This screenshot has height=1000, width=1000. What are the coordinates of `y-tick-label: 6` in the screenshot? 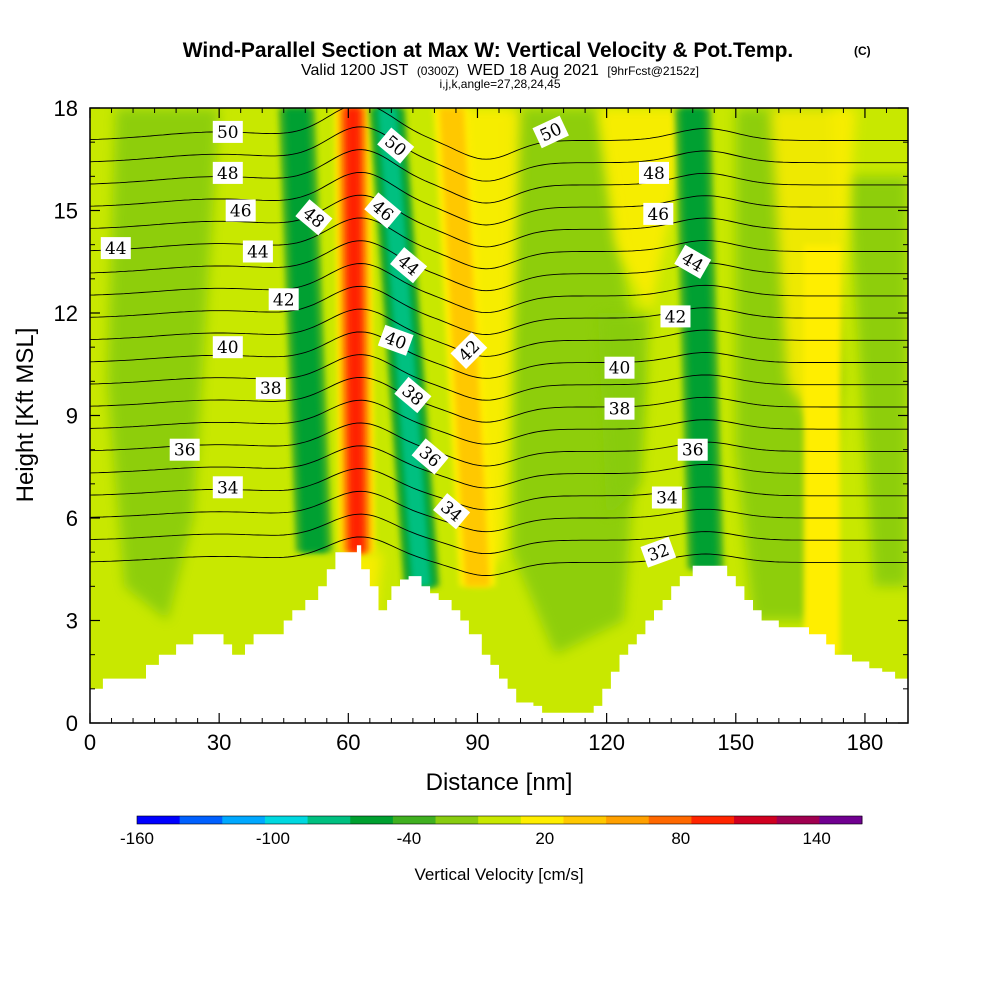 It's located at (72, 518).